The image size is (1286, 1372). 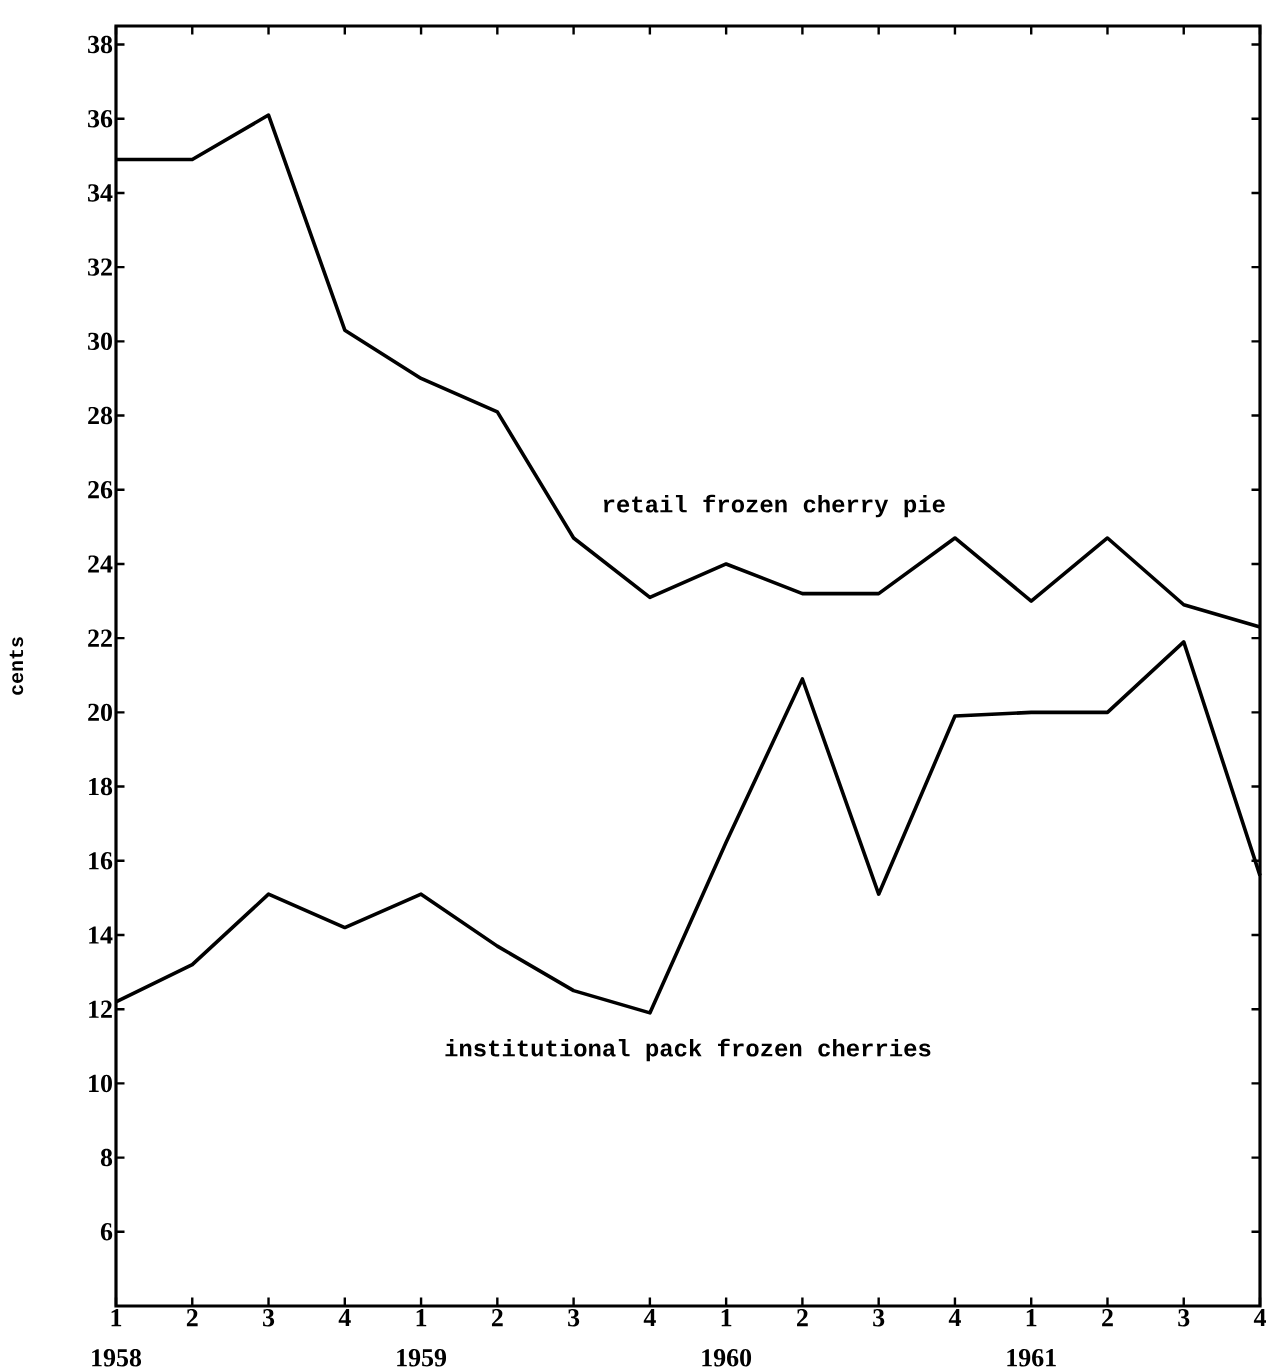 I want to click on y-axis-title: cents, so click(x=16, y=666).